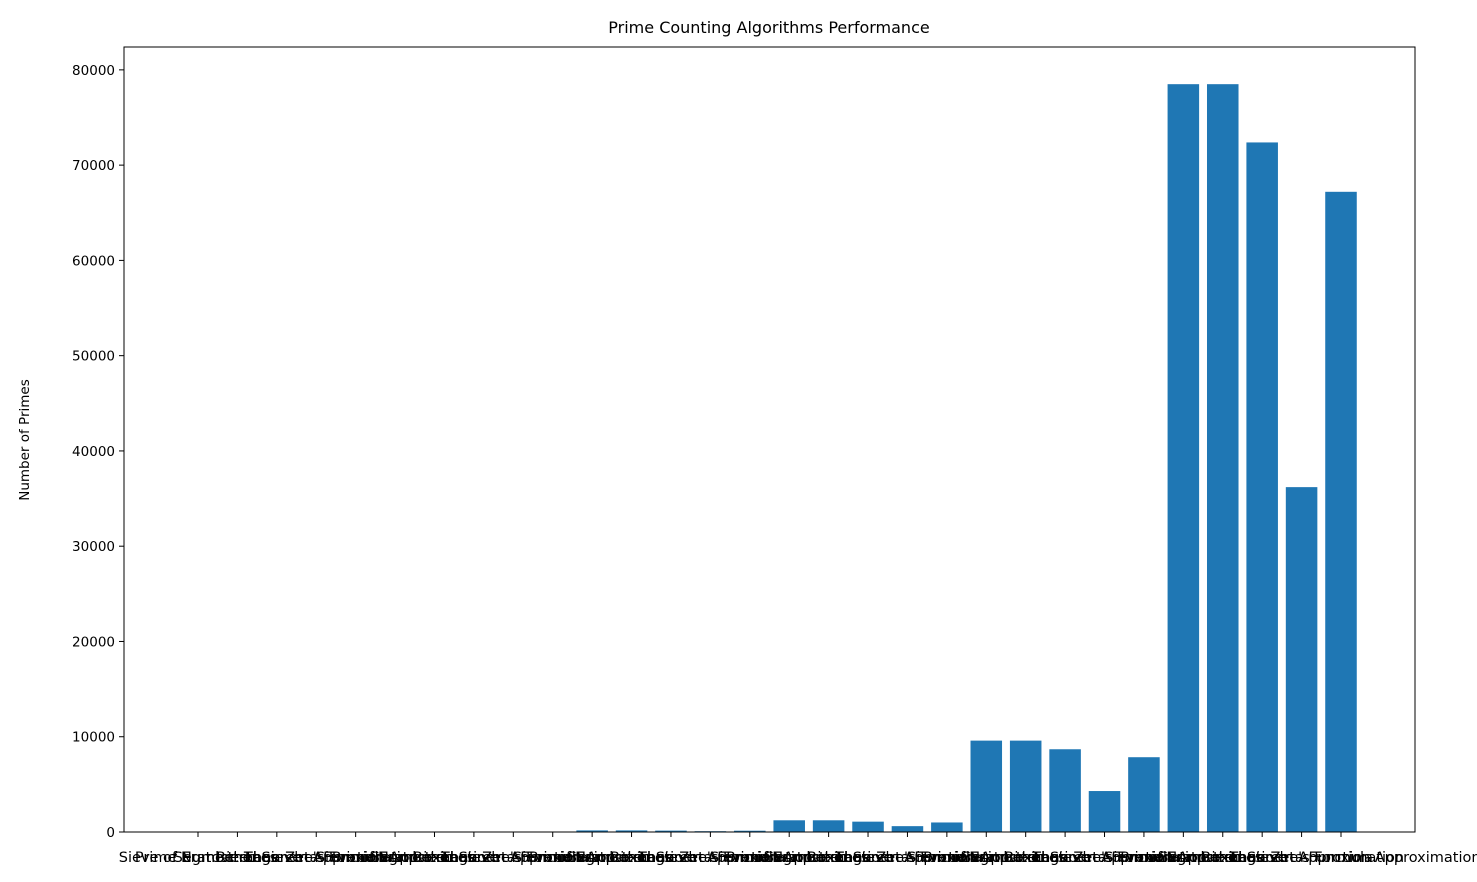 The image size is (1477, 882). What do you see at coordinates (93, 547) in the screenshot?
I see `y-tick-label: 30000` at bounding box center [93, 547].